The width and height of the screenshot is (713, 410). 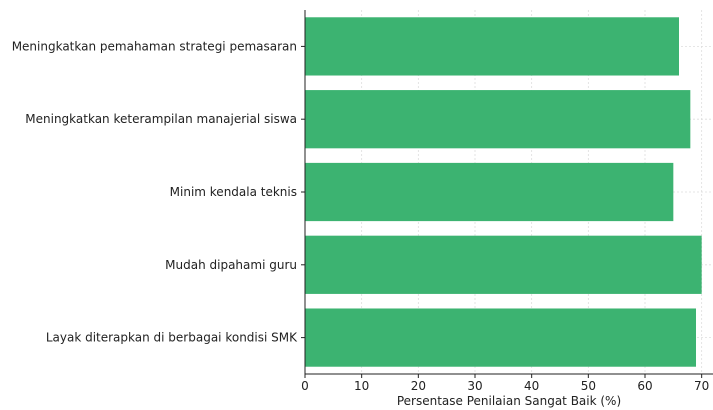 I want to click on x-tick-label: 70, so click(x=701, y=386).